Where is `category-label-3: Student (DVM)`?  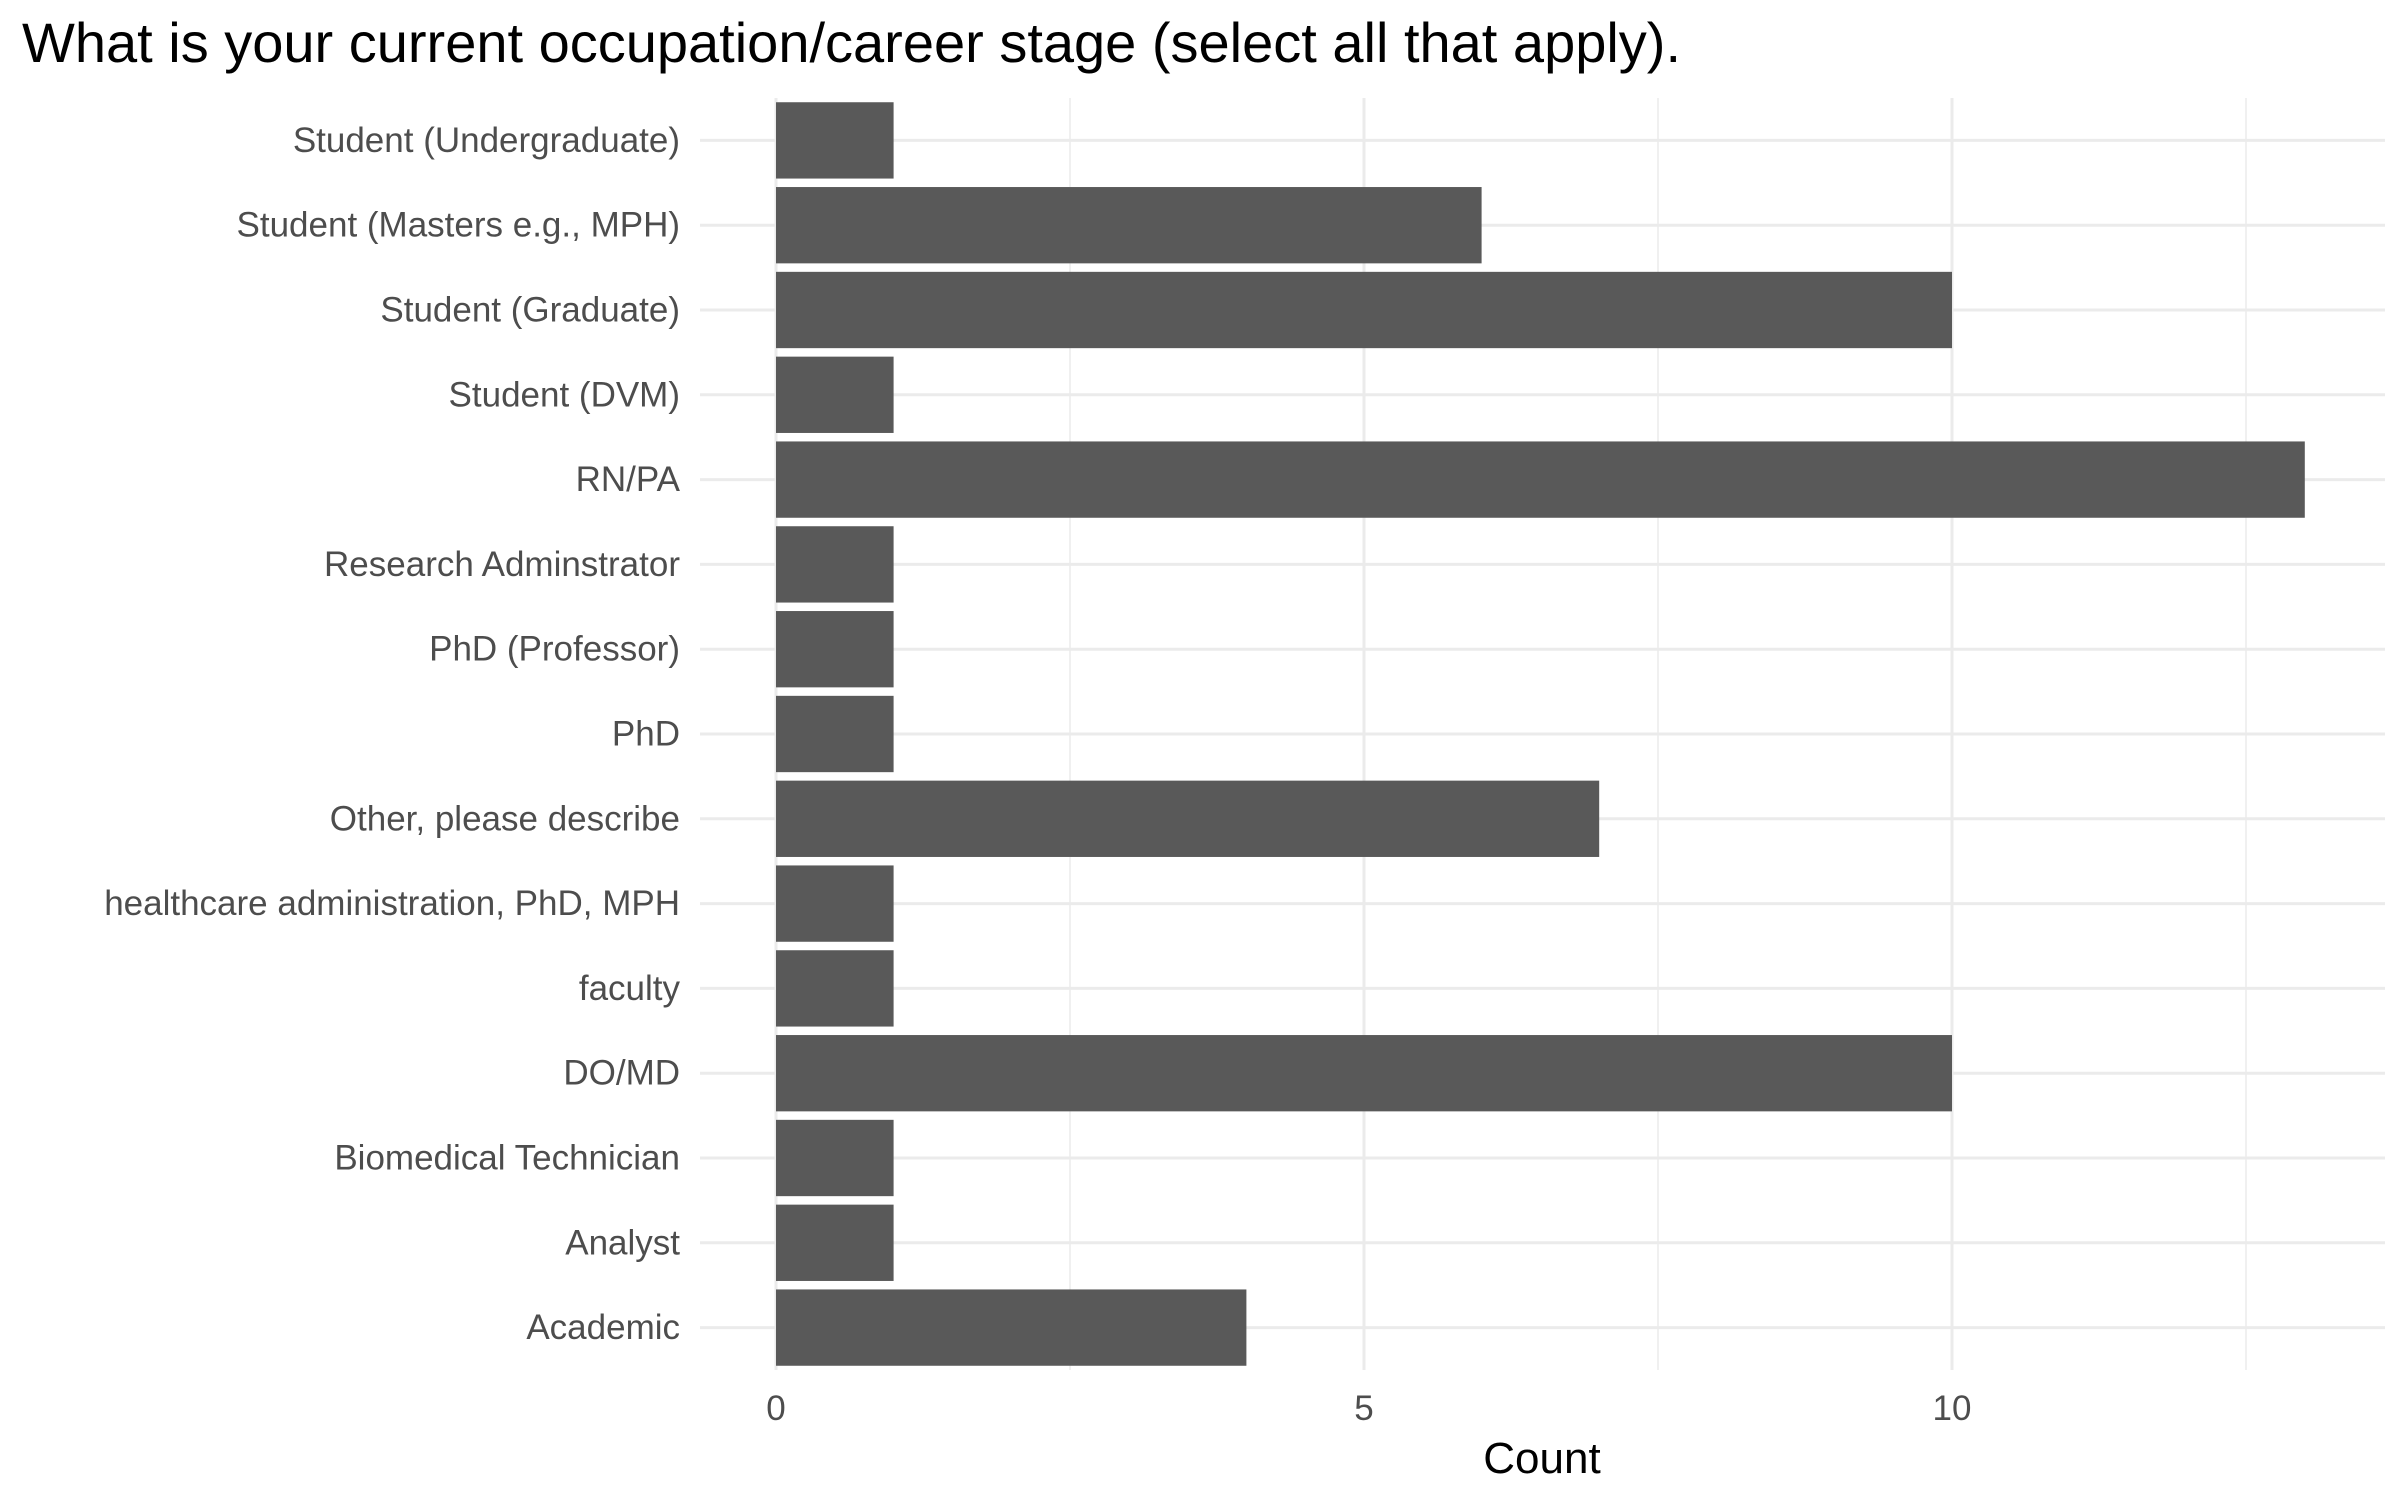
category-label-3: Student (DVM) is located at coordinates (564, 394).